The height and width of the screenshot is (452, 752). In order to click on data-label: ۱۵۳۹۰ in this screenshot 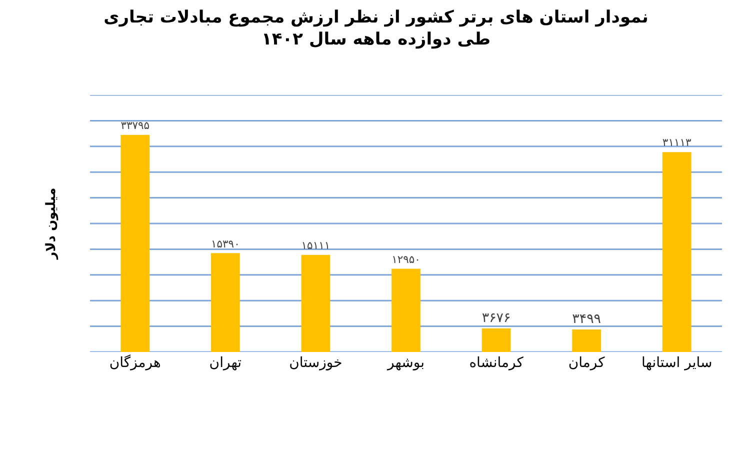, I will do `click(225, 243)`.